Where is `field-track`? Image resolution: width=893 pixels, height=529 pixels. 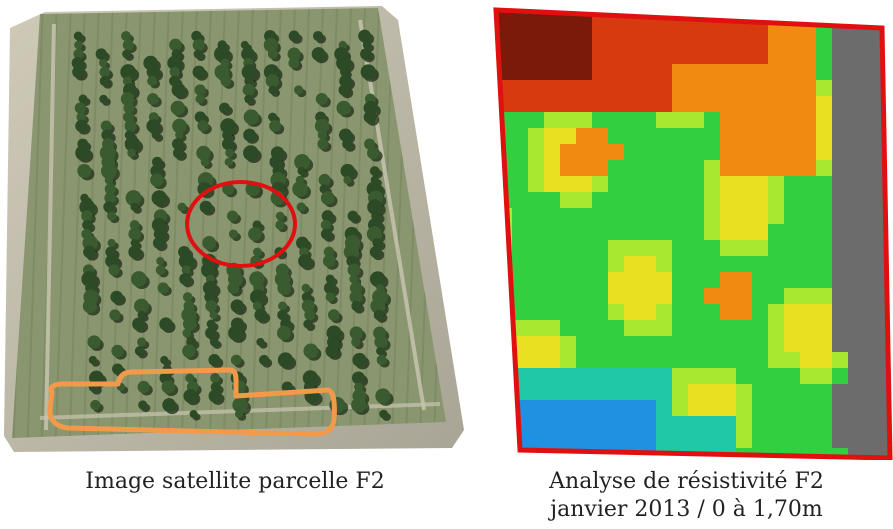
field-track is located at coordinates (50, 227).